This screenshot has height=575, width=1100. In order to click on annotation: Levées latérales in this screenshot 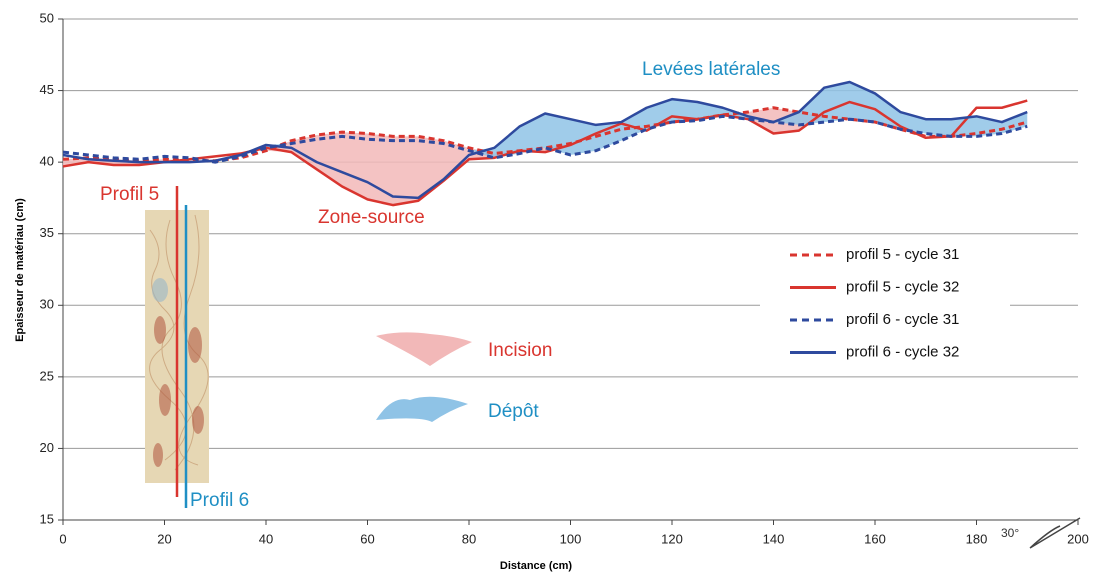, I will do `click(711, 69)`.